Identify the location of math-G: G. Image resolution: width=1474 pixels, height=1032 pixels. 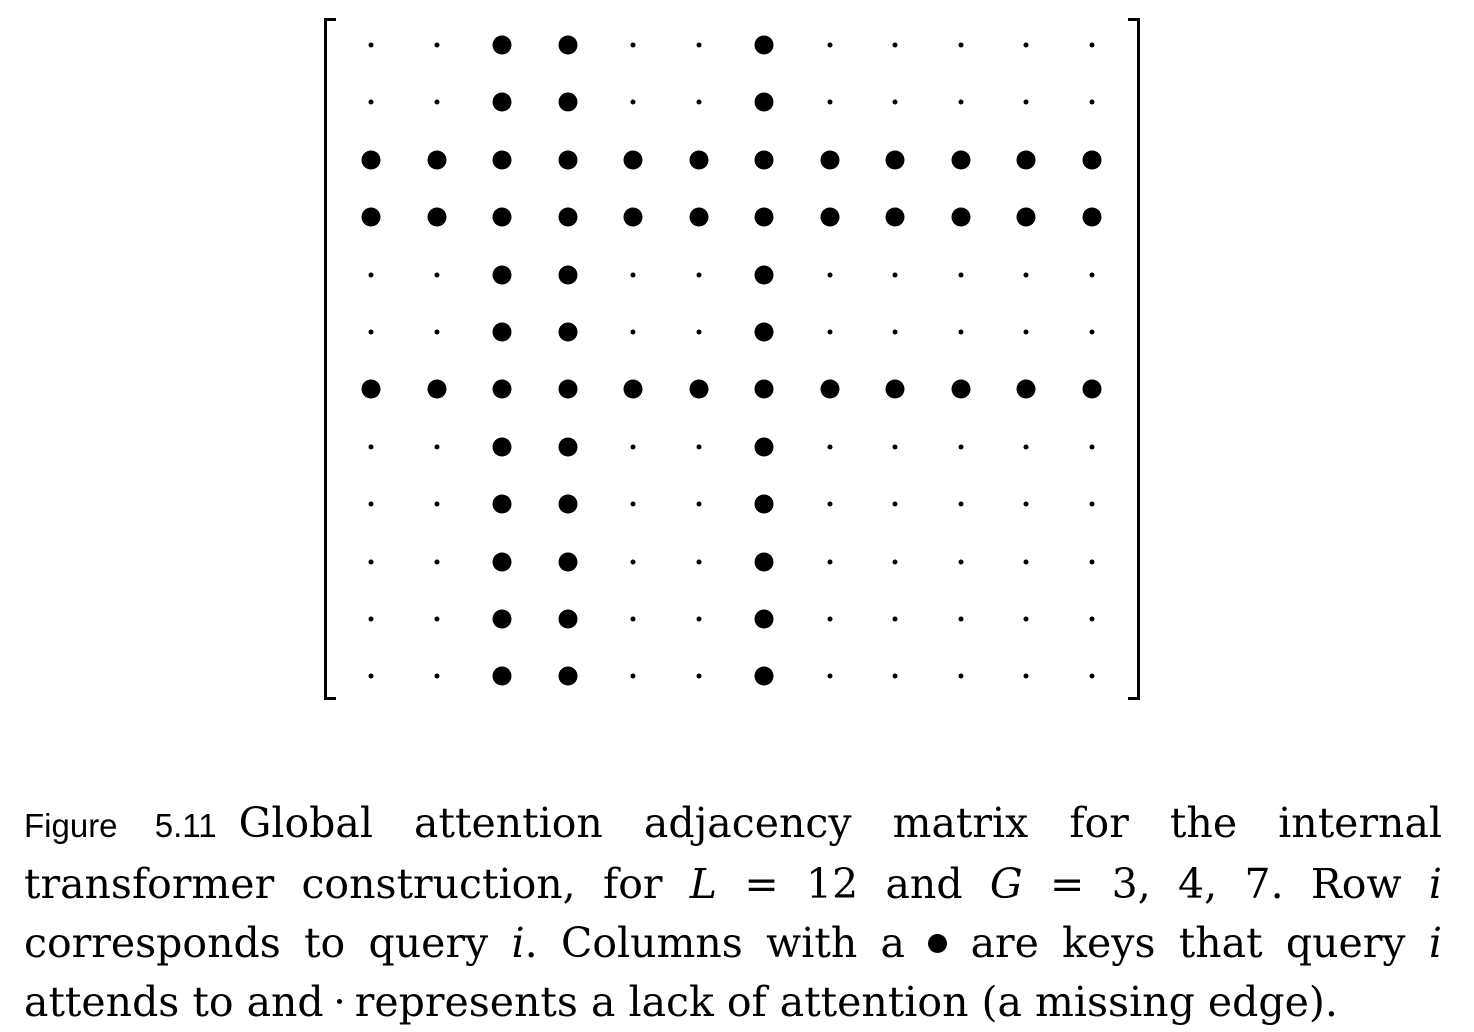
(1006, 884).